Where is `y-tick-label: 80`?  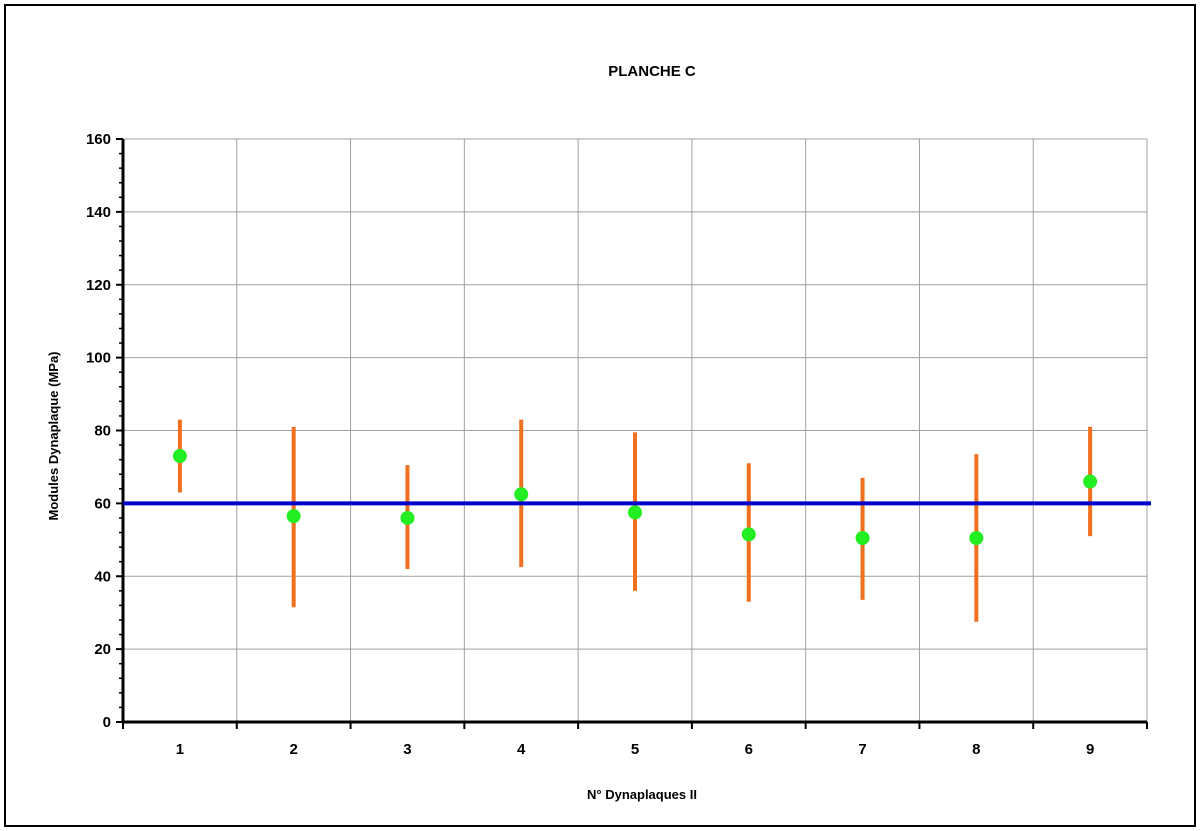 y-tick-label: 80 is located at coordinates (102, 431).